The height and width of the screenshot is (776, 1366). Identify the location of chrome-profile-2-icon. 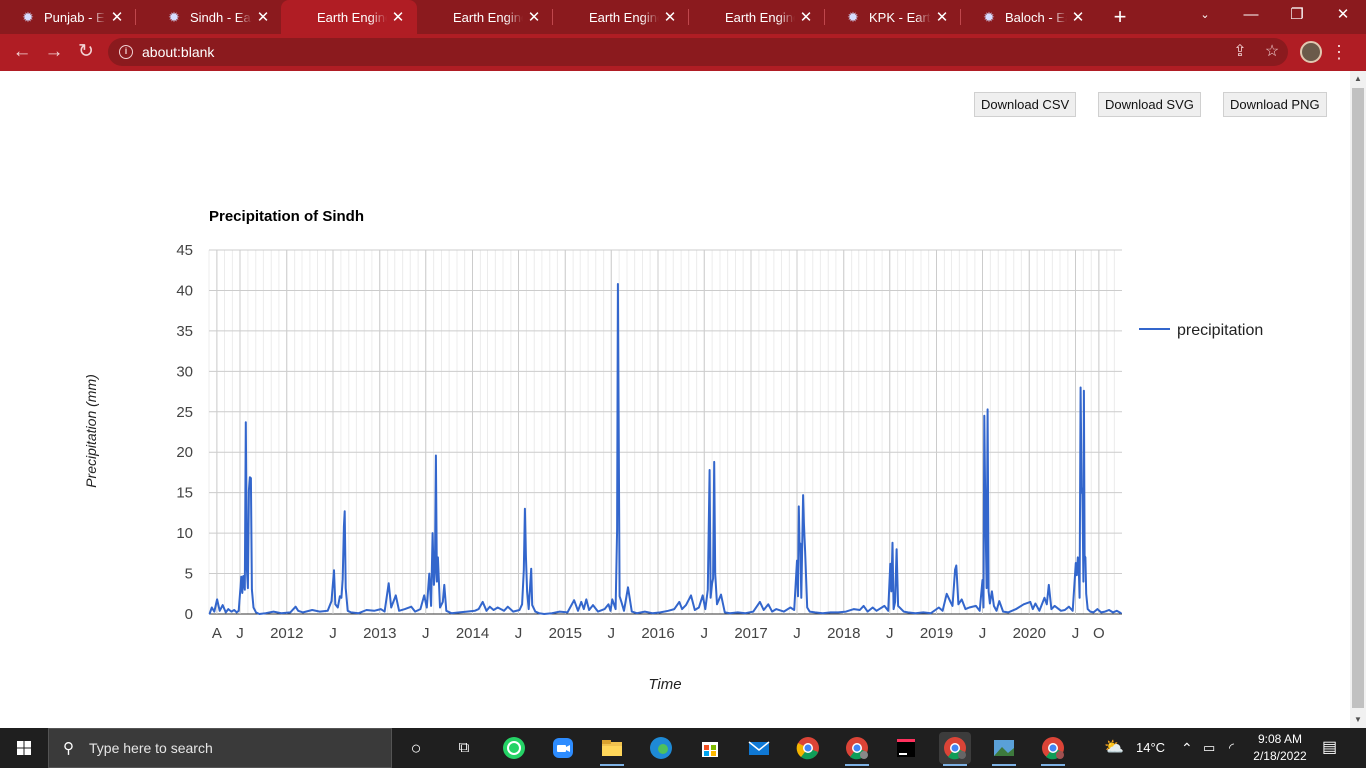
(1053, 749).